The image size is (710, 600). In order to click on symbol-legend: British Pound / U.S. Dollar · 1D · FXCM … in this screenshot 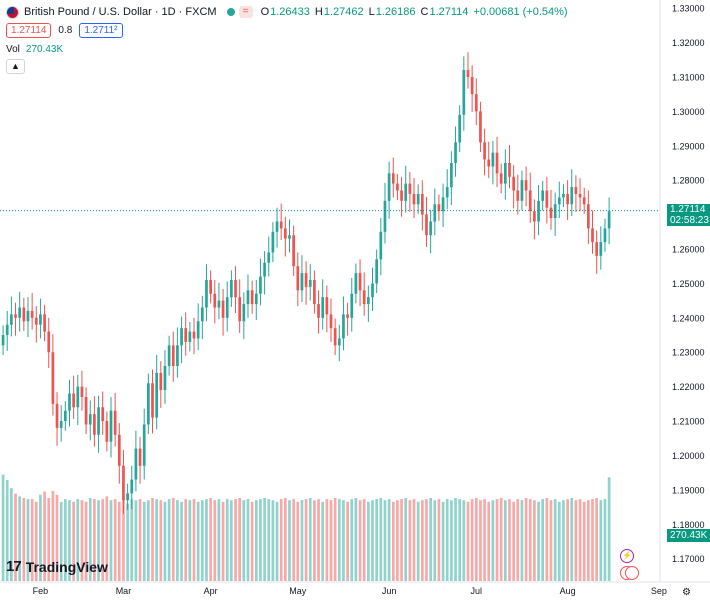, I will do `click(289, 12)`.